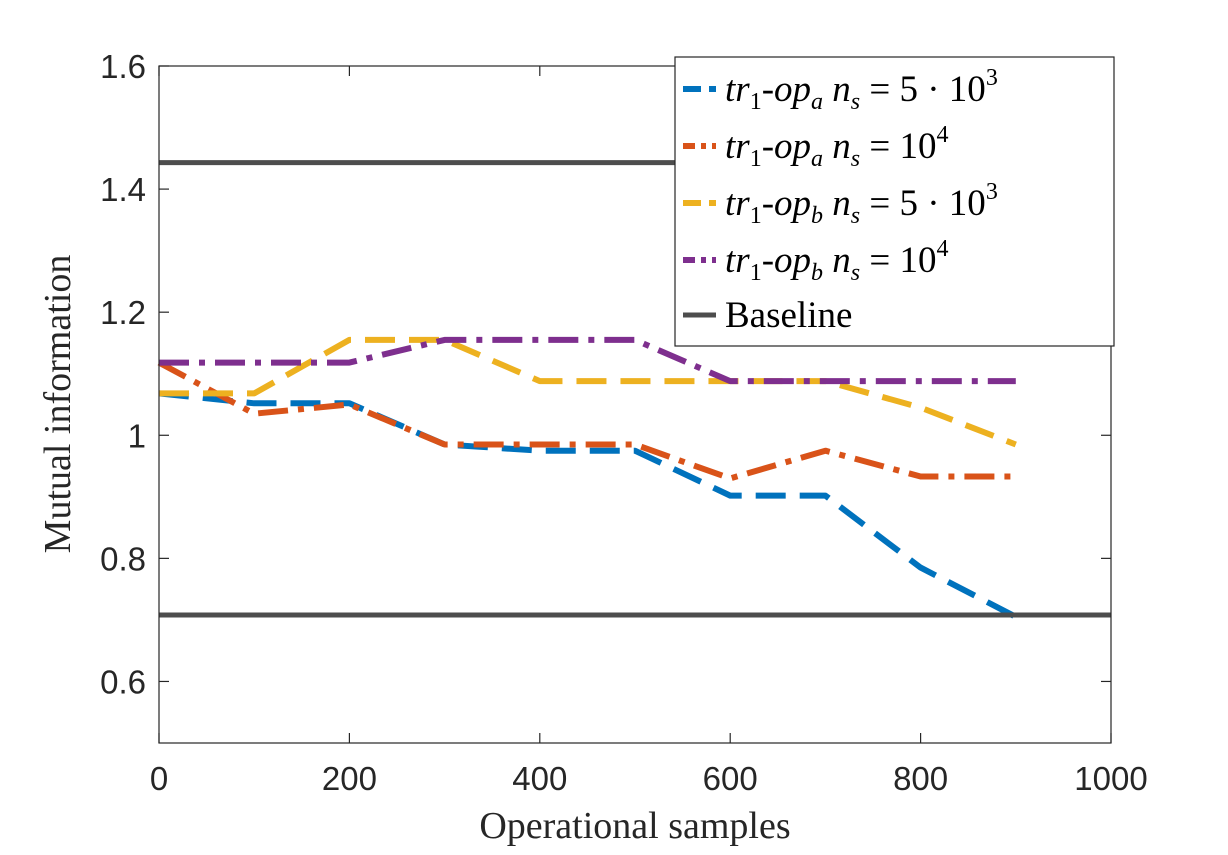 Image resolution: width=1228 pixels, height=855 pixels. I want to click on y-tick-label: 1.2, so click(123, 312).